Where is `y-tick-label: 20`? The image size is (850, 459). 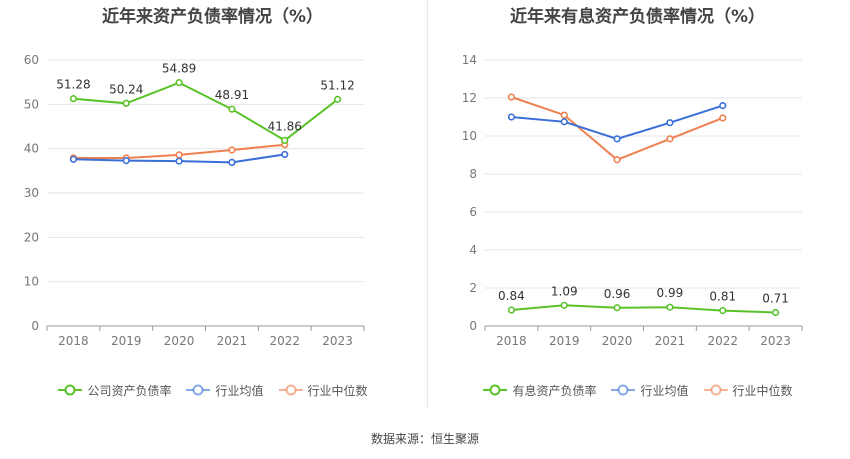
y-tick-label: 20 is located at coordinates (31, 237).